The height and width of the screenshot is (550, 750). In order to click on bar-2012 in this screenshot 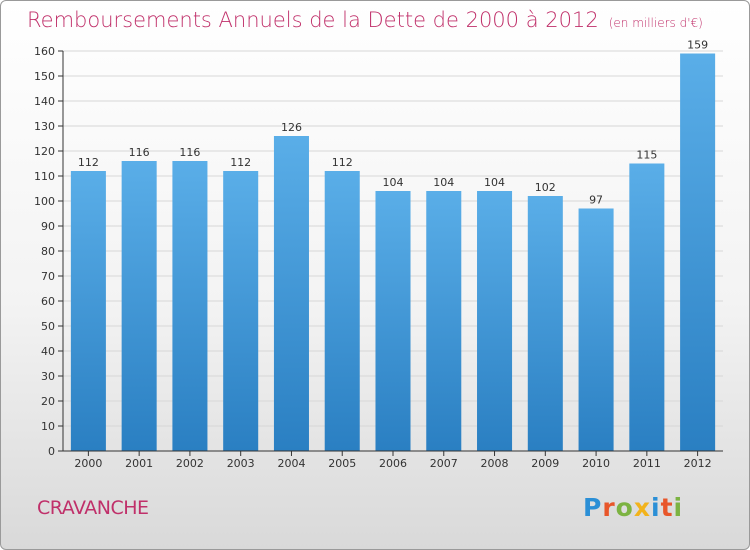, I will do `click(698, 252)`.